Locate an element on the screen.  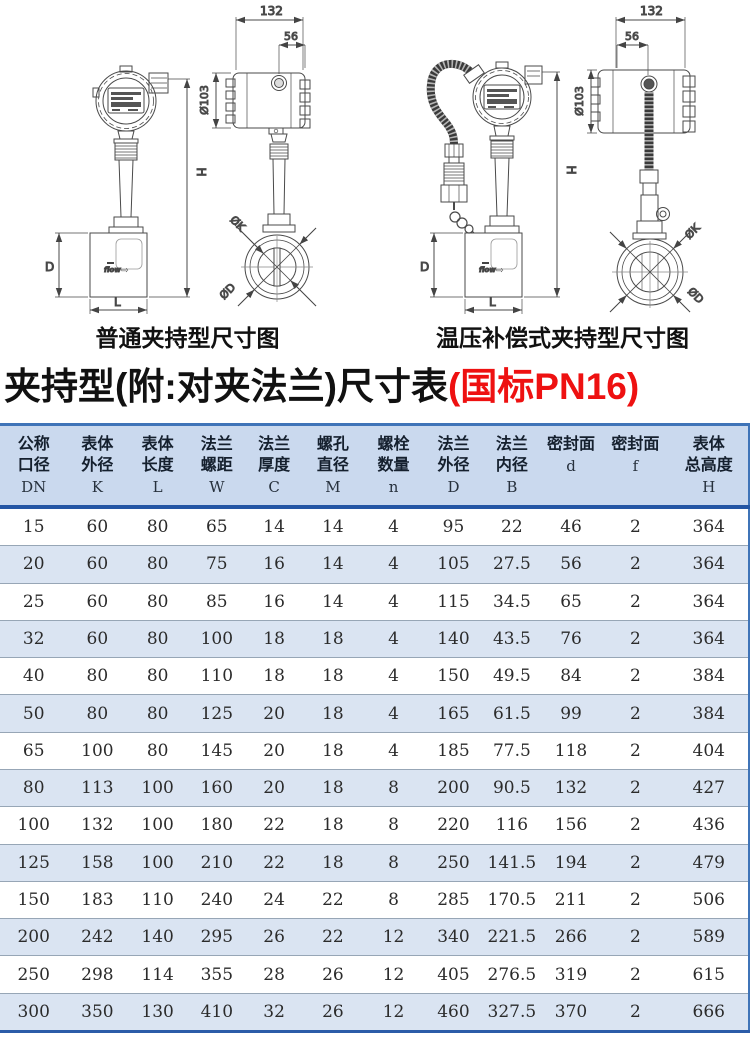
table-cell: 220 is located at coordinates (453, 825).